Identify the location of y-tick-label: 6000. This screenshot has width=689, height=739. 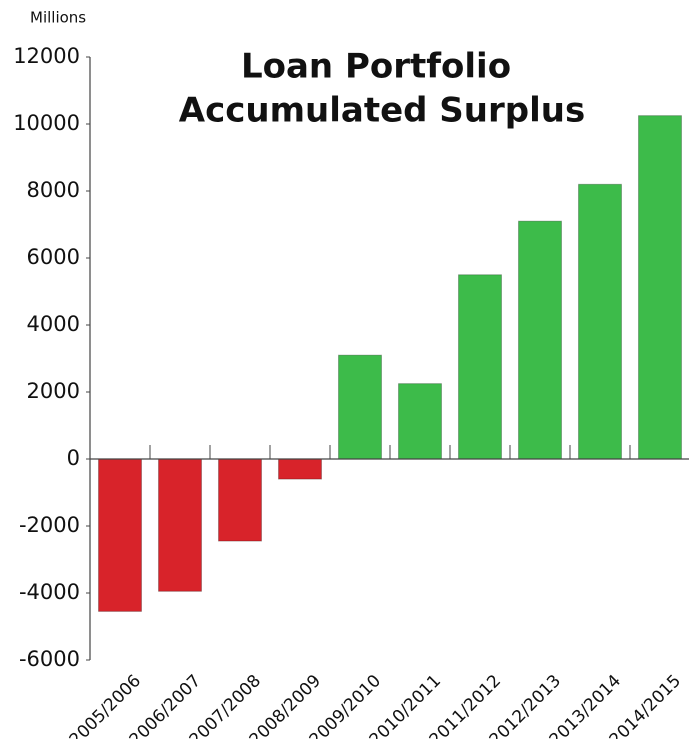
(53, 257).